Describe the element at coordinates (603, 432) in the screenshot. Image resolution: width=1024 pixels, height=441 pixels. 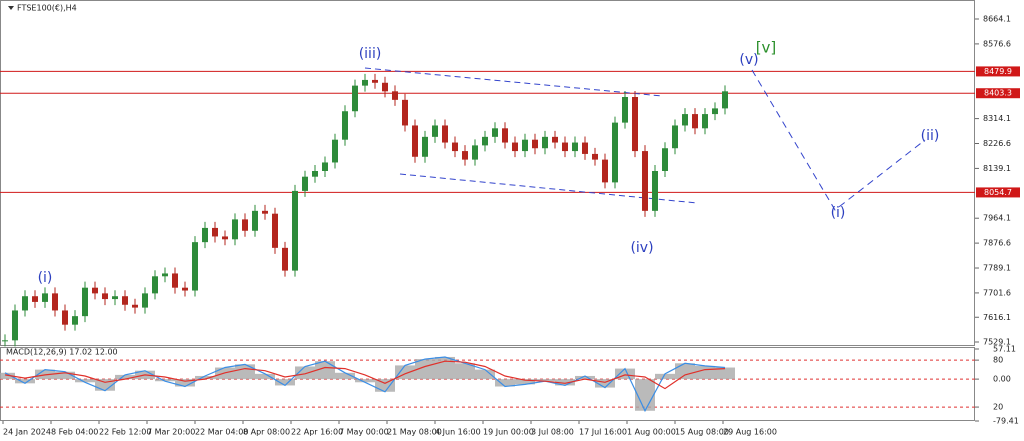
I see `x-tick-label: 17 Jul 16:00` at that location.